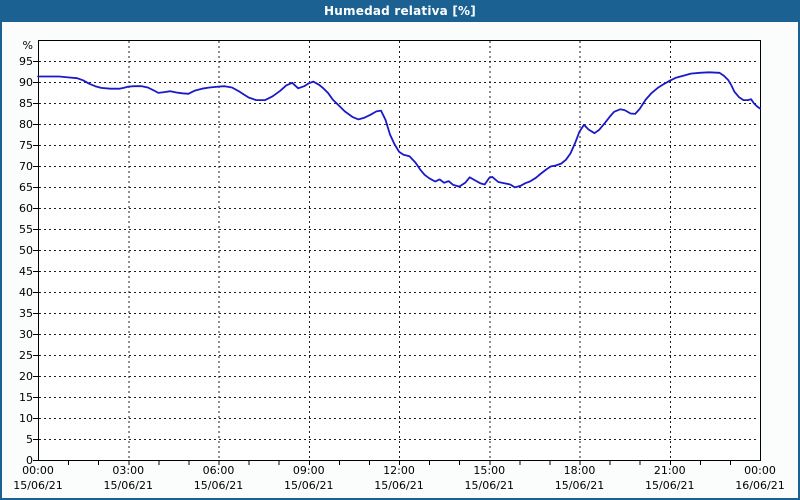 The height and width of the screenshot is (500, 800). What do you see at coordinates (29, 460) in the screenshot?
I see `svg-text: 0` at bounding box center [29, 460].